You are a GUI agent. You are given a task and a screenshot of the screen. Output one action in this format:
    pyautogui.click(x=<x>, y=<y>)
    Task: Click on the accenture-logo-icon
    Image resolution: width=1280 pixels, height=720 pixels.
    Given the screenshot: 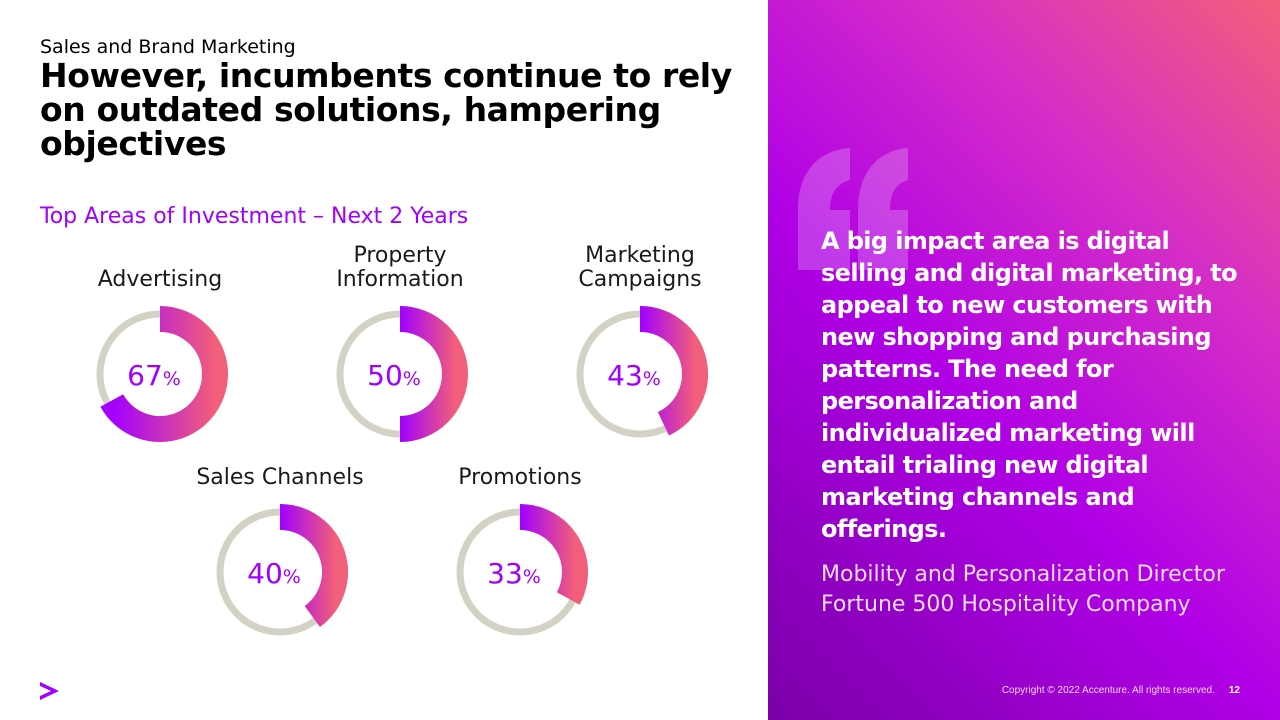 What is the action you would take?
    pyautogui.click(x=49, y=691)
    